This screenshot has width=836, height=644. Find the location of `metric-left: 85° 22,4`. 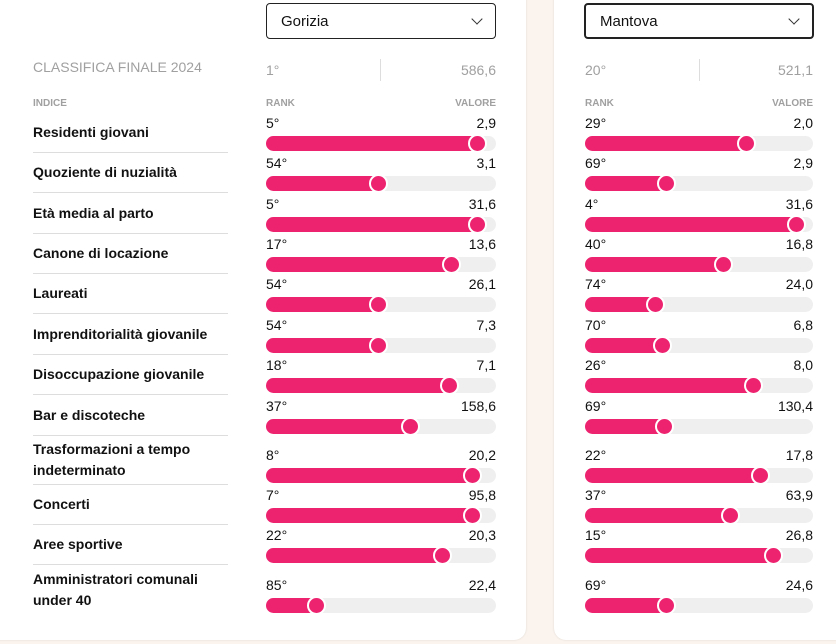

metric-left: 85° 22,4 is located at coordinates (381, 596).